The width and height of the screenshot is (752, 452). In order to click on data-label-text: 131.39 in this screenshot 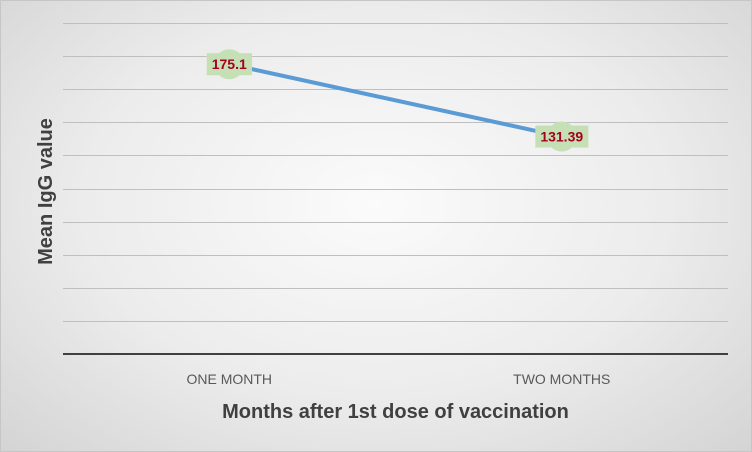, I will do `click(561, 137)`.